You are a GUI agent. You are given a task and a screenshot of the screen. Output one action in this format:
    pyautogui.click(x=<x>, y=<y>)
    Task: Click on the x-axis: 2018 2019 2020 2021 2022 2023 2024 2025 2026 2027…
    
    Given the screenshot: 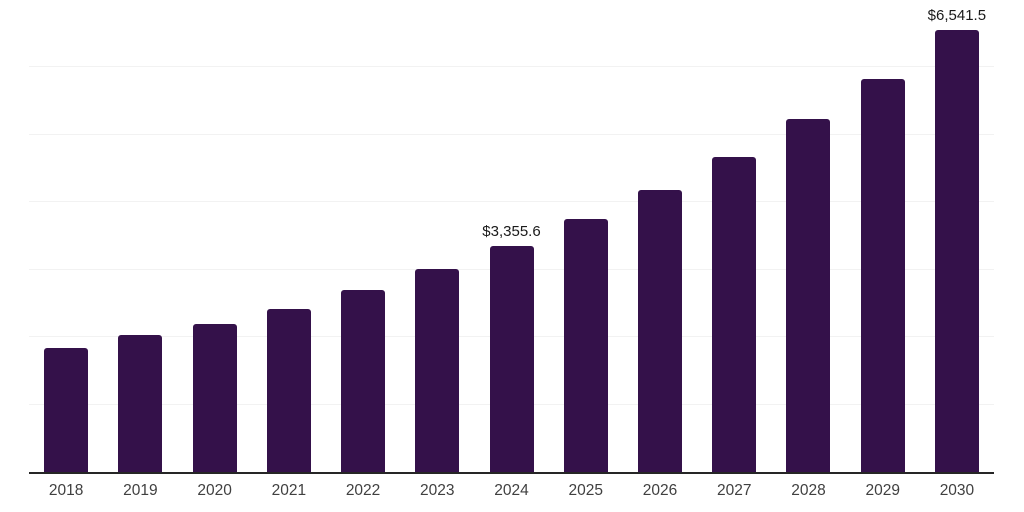 What is the action you would take?
    pyautogui.click(x=511, y=491)
    